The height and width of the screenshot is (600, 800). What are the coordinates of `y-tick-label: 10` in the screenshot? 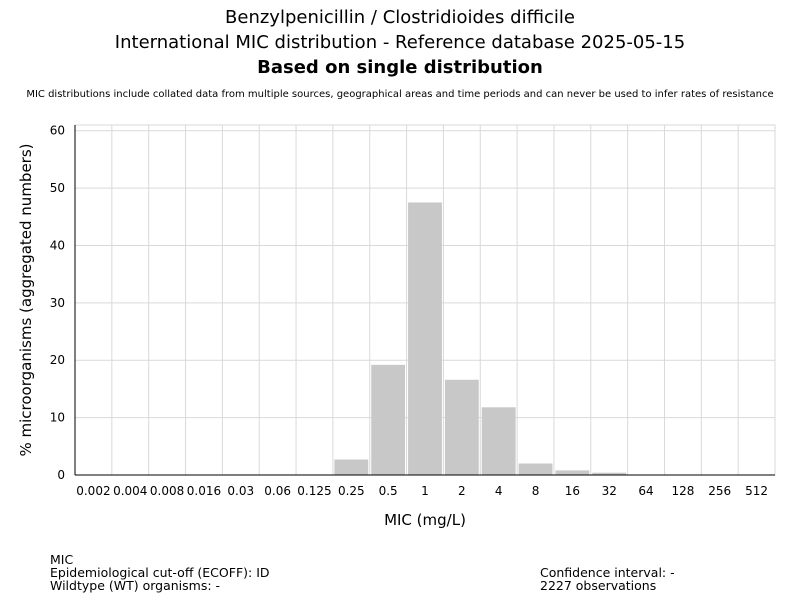 It's located at (57, 418).